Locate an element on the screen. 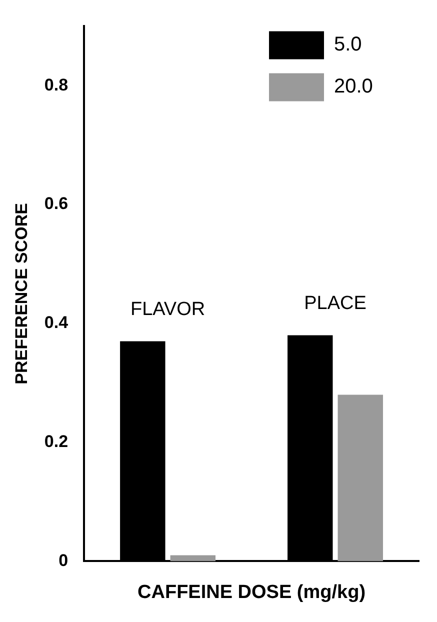 The width and height of the screenshot is (437, 622). x-axis-title: CAFFEINE DOSE (mg/kg) is located at coordinates (252, 592).